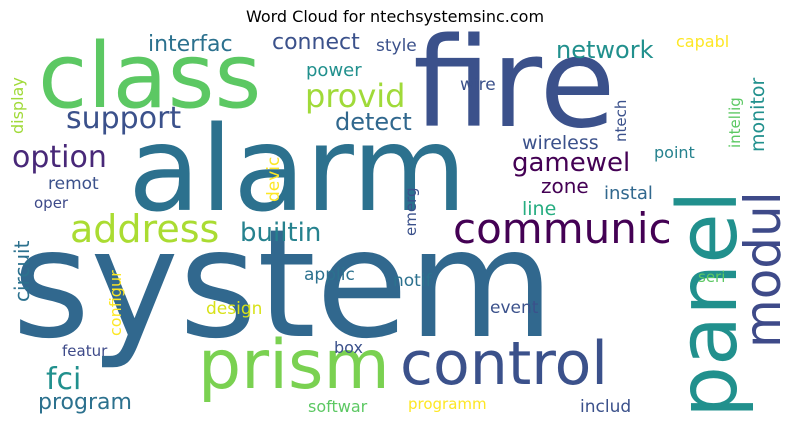 This screenshot has height=427, width=790. I want to click on word-zone: zone, so click(565, 186).